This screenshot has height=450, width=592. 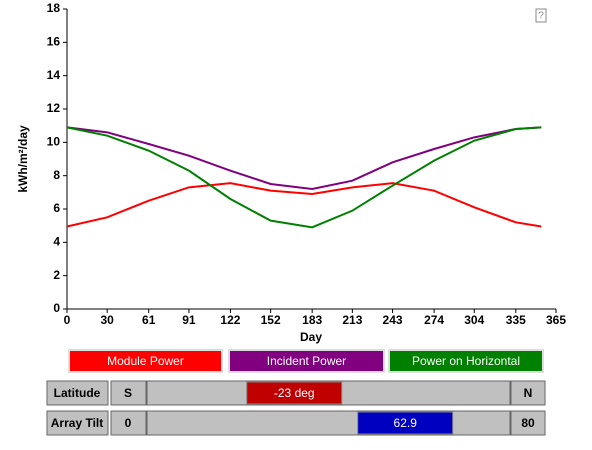 I want to click on y-tick-label: 18, so click(x=54, y=8).